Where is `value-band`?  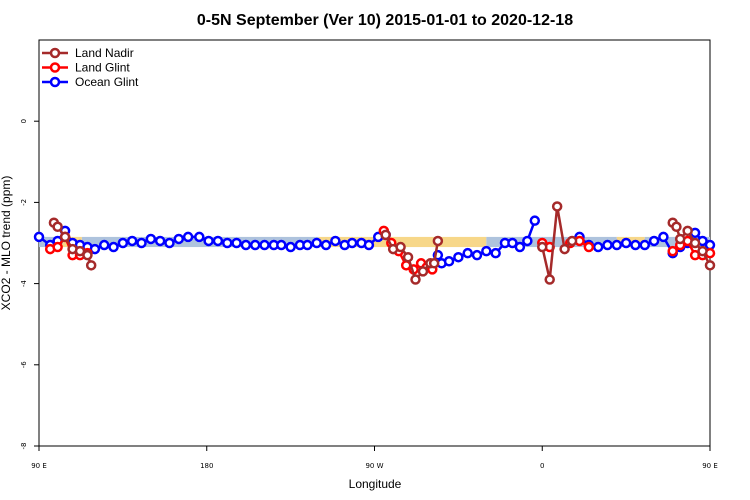
value-band is located at coordinates (402, 242).